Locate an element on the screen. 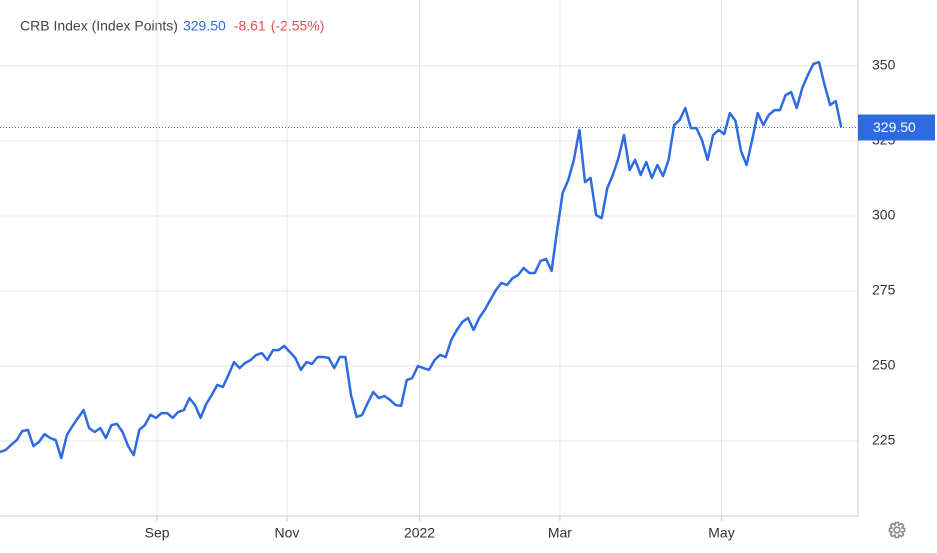 Image resolution: width=937 pixels, height=553 pixels. change: -8.61 is located at coordinates (250, 26).